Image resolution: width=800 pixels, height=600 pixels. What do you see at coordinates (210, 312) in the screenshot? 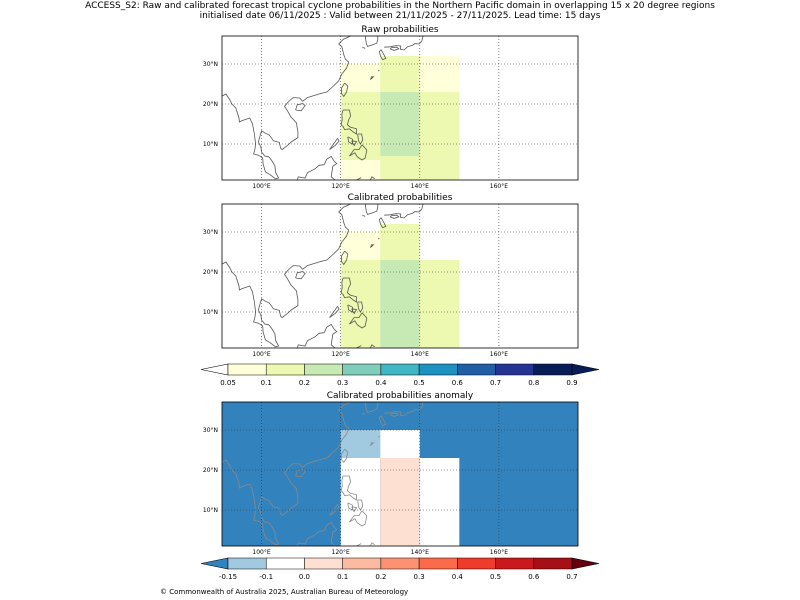
I see `y-tick-label: 10°N` at bounding box center [210, 312].